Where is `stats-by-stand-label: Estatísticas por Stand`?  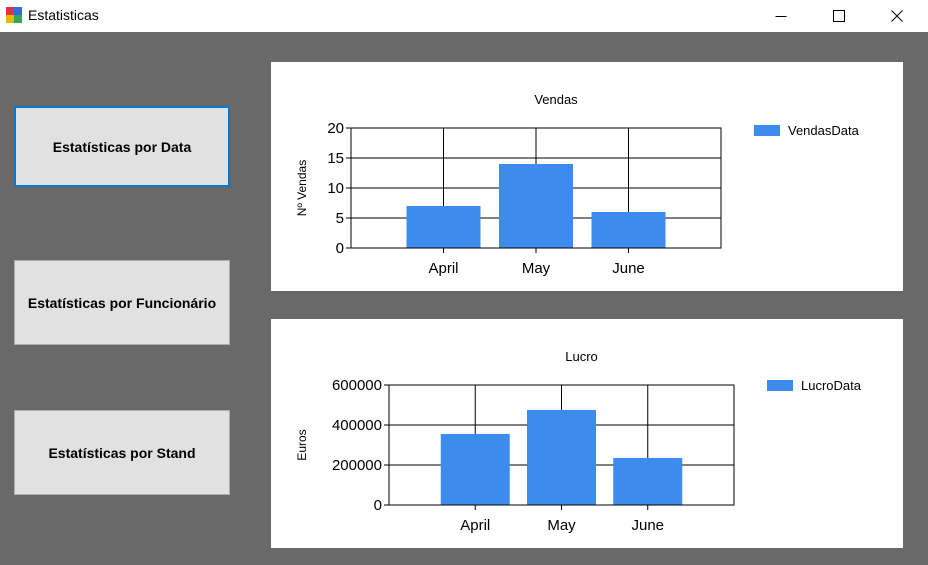 stats-by-stand-label: Estatísticas por Stand is located at coordinates (122, 452).